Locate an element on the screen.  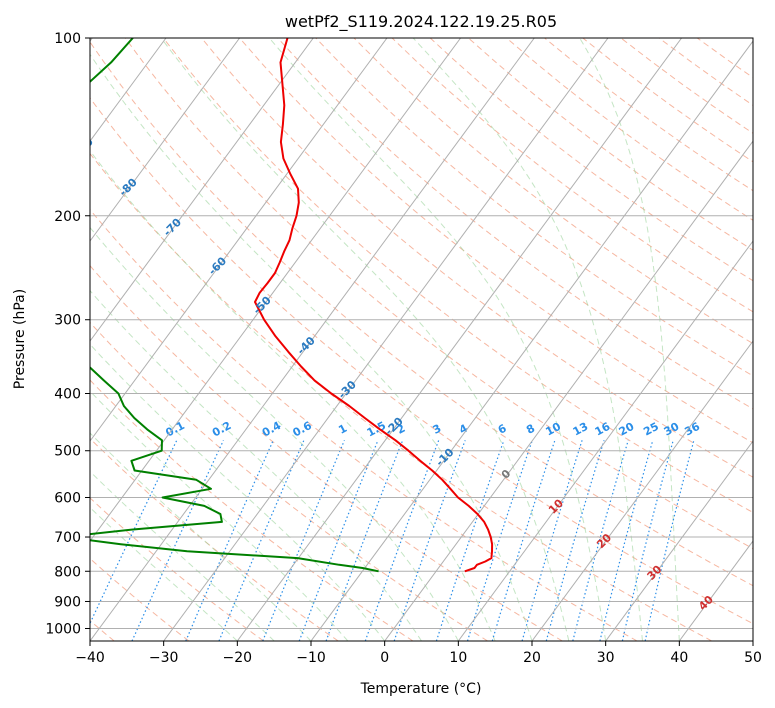
y-tick-label: 1000 is located at coordinates (63, 629).